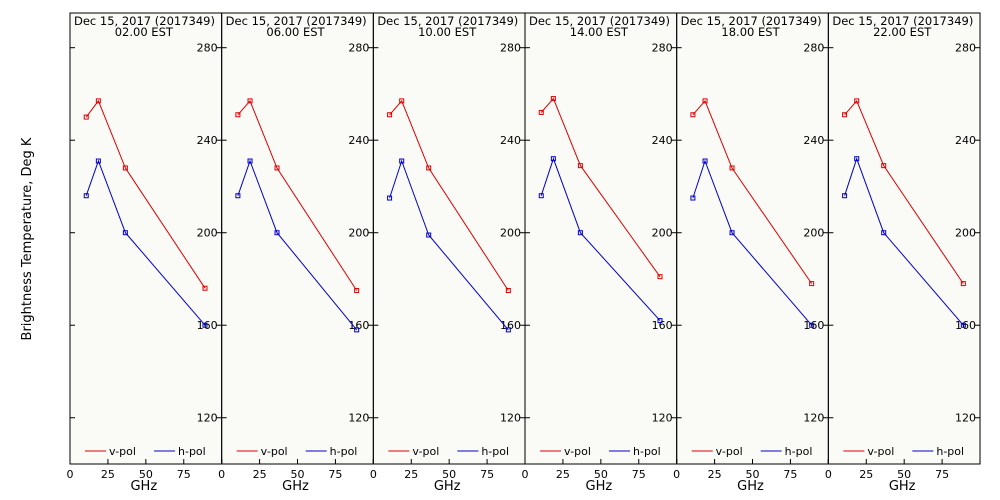 The height and width of the screenshot is (500, 1000). What do you see at coordinates (295, 32) in the screenshot?
I see `panel-time: 06.00 EST` at bounding box center [295, 32].